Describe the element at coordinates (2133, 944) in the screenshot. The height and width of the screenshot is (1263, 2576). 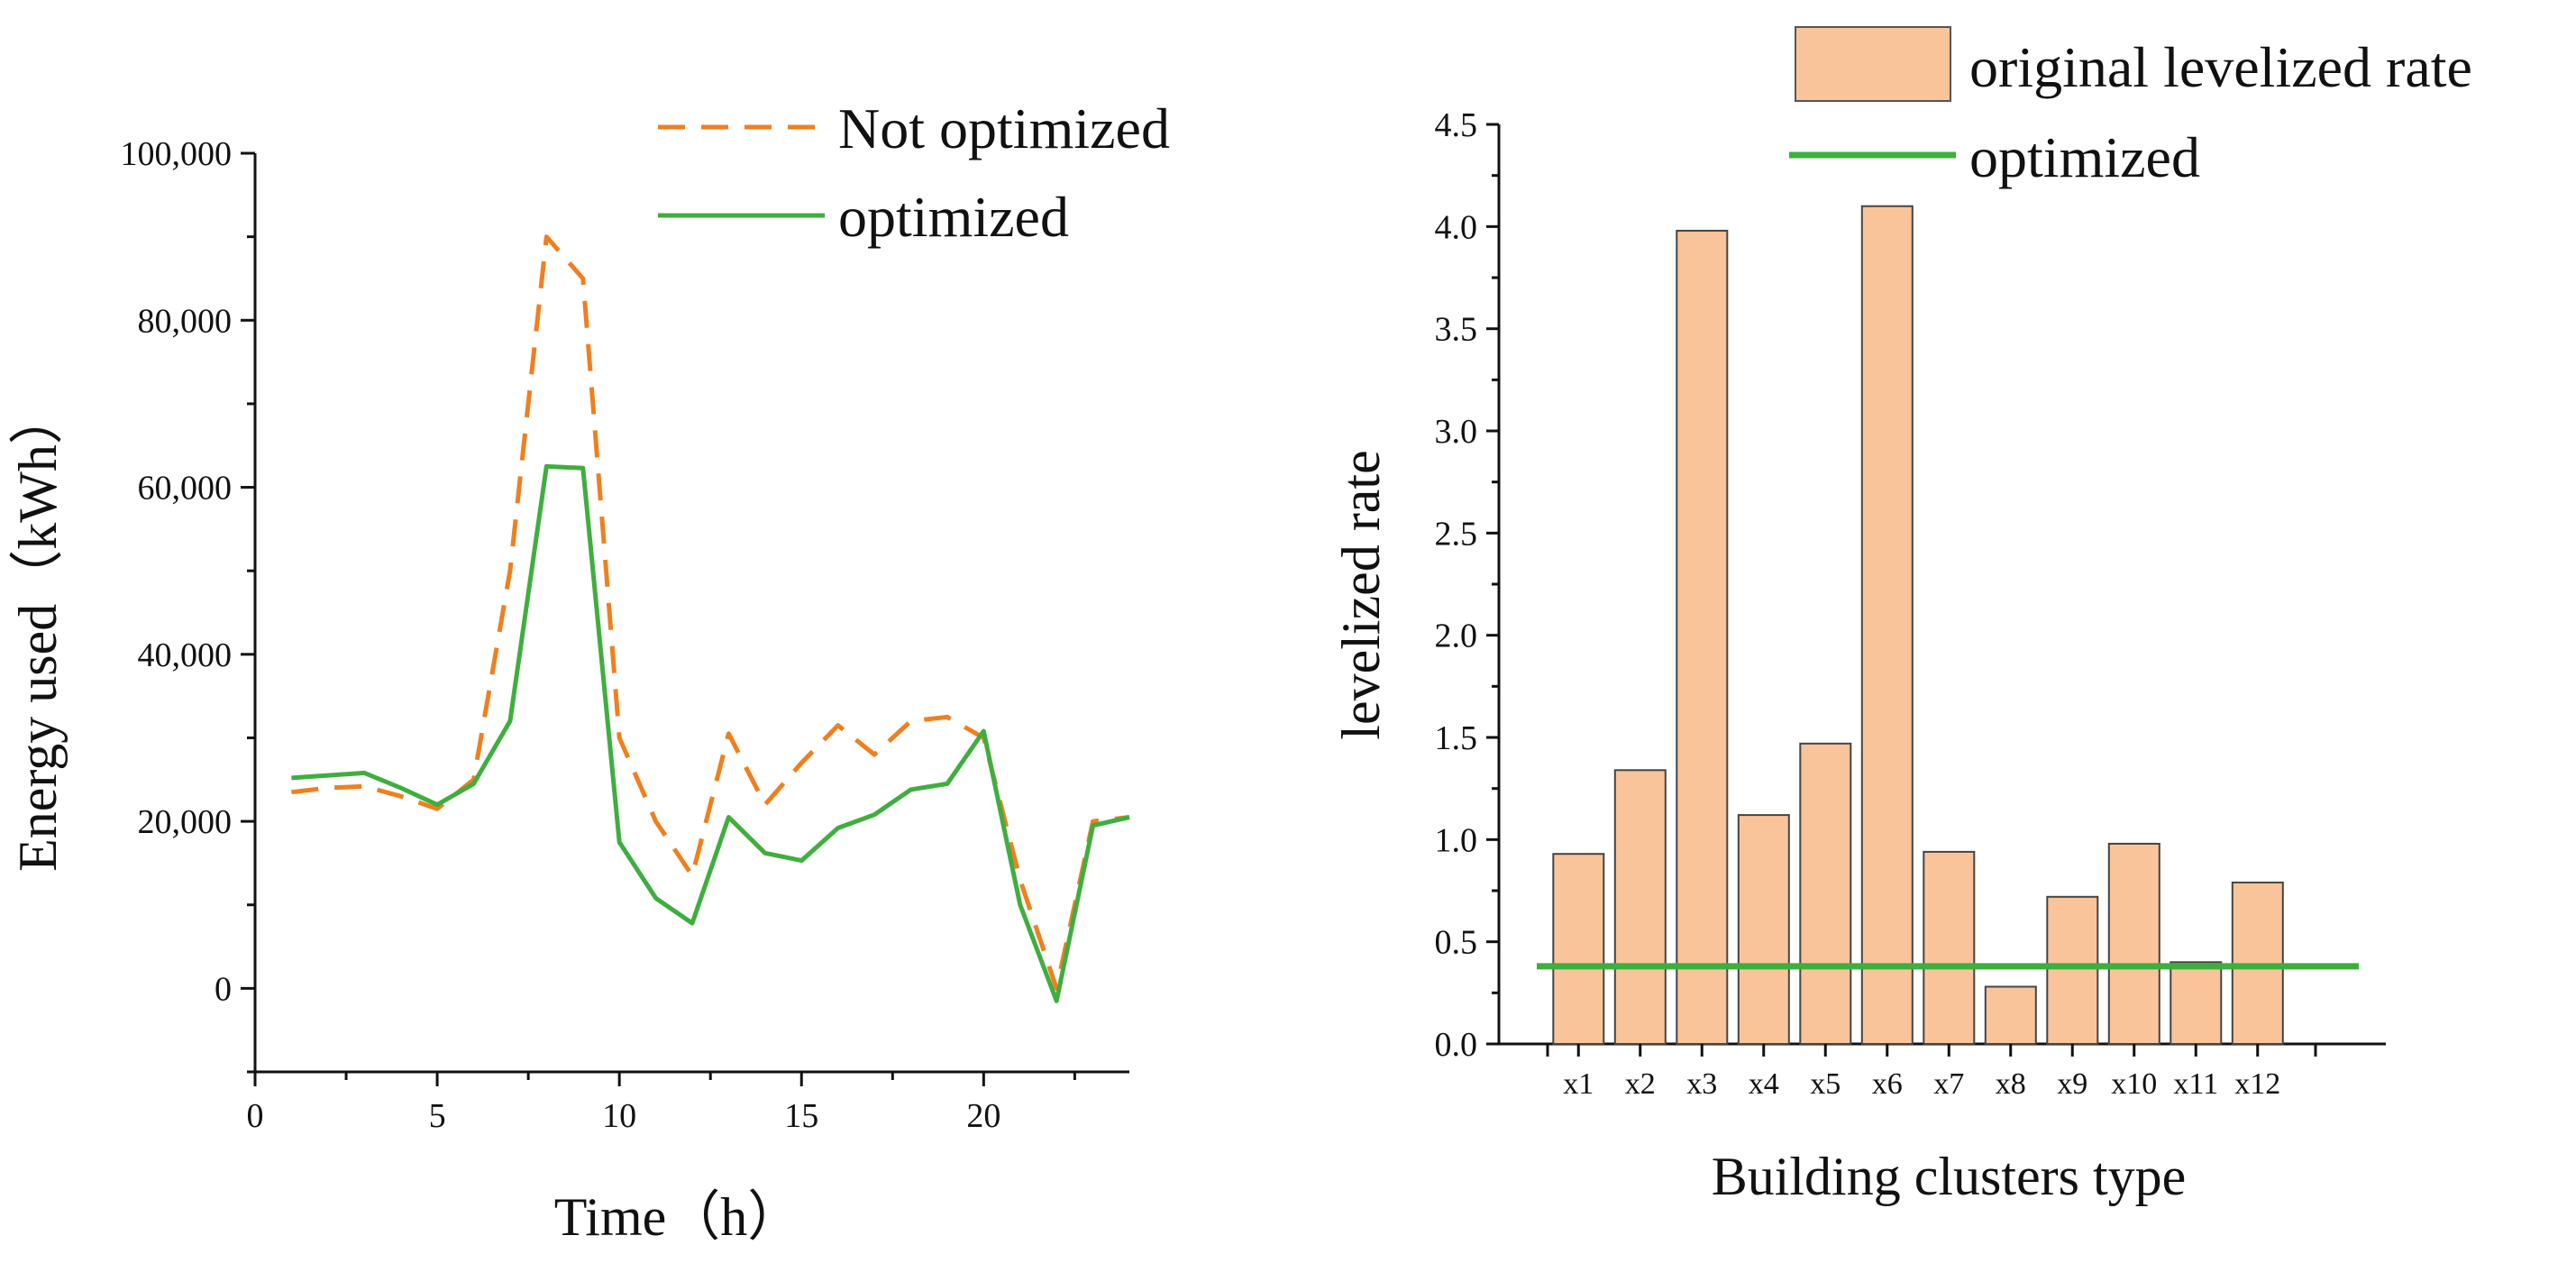
I see `bar-x10` at that location.